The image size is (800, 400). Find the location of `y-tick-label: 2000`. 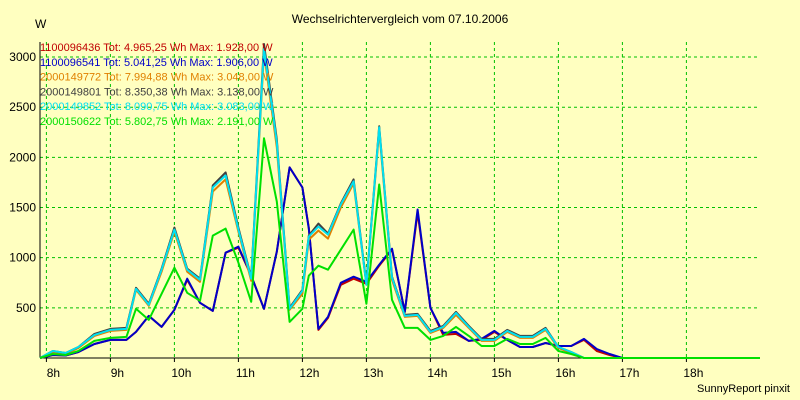

y-tick-label: 2000 is located at coordinates (22, 157).